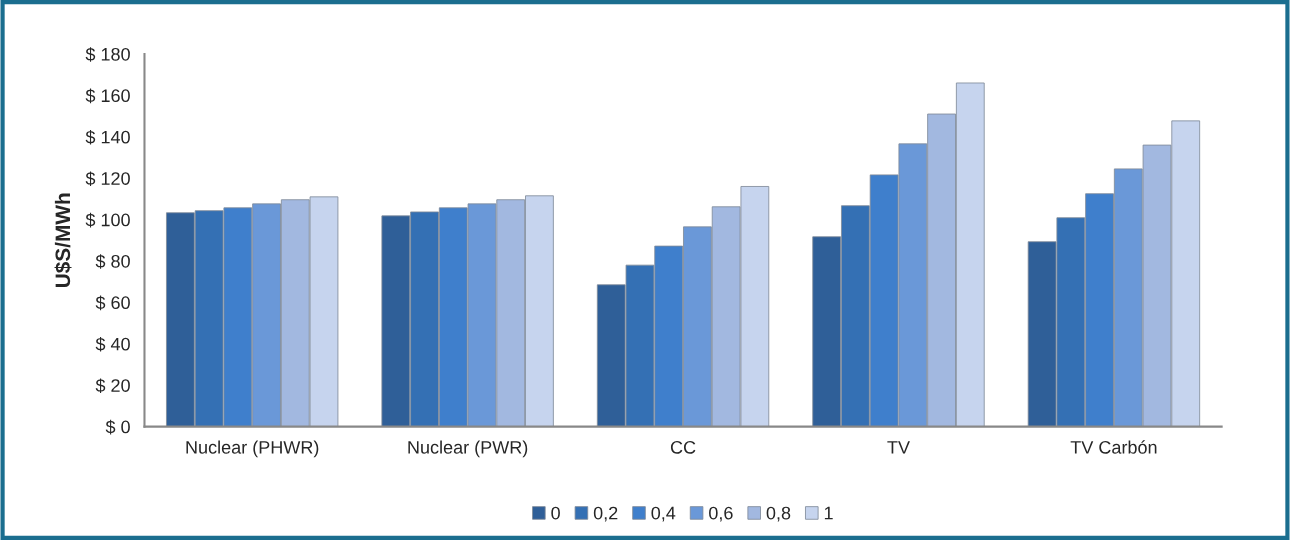 This screenshot has height=540, width=1290. What do you see at coordinates (112, 261) in the screenshot?
I see `y-tick-label: $ 80` at bounding box center [112, 261].